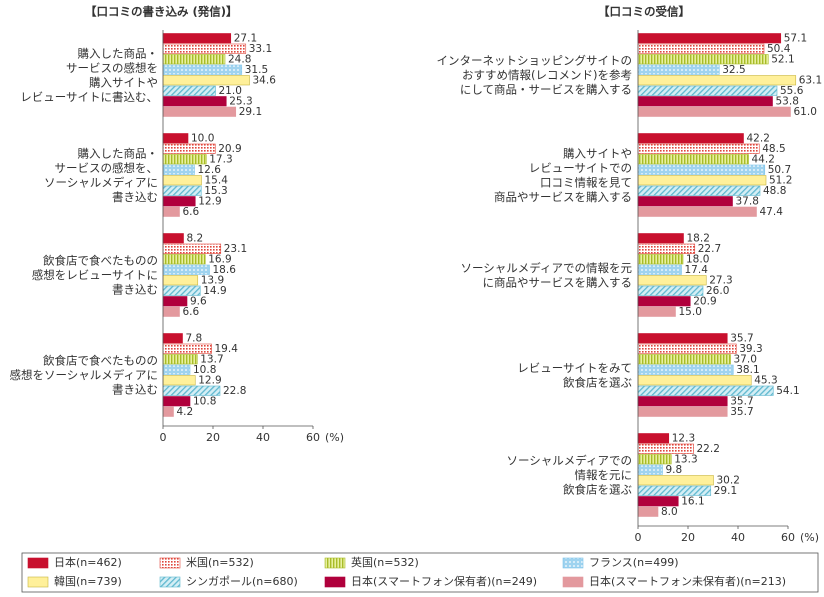 Image resolution: width=824 pixels, height=597 pixels. I want to click on data-label: 4.2, so click(185, 412).